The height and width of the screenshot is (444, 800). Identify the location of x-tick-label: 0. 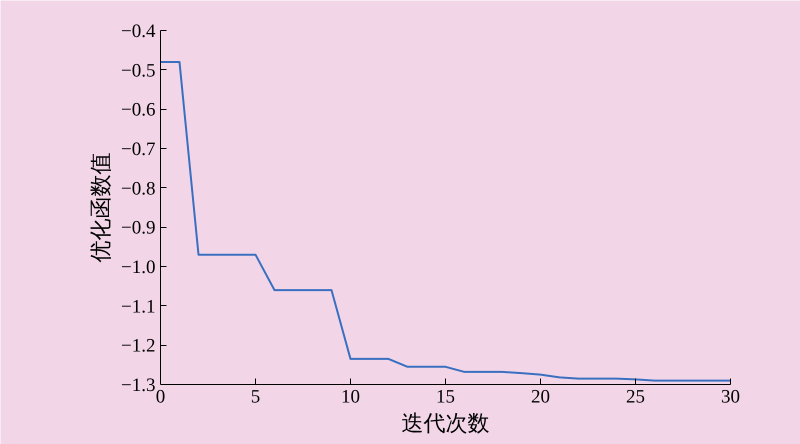
(161, 397).